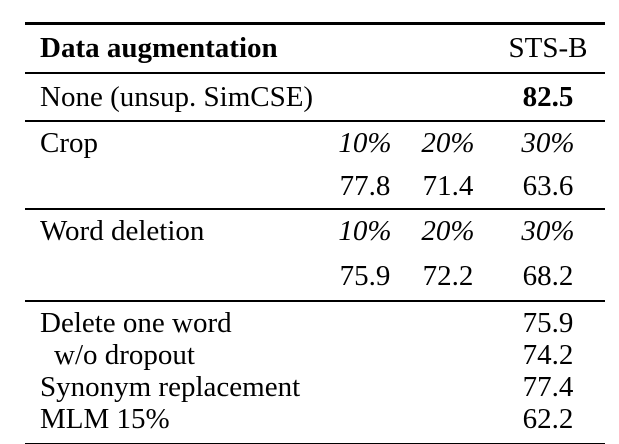  What do you see at coordinates (548, 354) in the screenshot?
I see `wo-dropout-score: 74.2` at bounding box center [548, 354].